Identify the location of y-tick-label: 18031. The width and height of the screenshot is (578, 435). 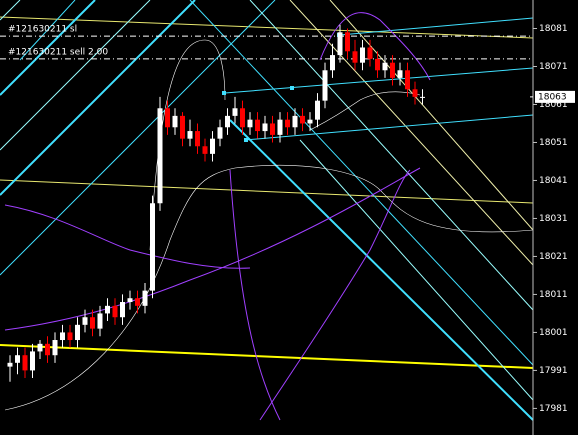
(553, 219).